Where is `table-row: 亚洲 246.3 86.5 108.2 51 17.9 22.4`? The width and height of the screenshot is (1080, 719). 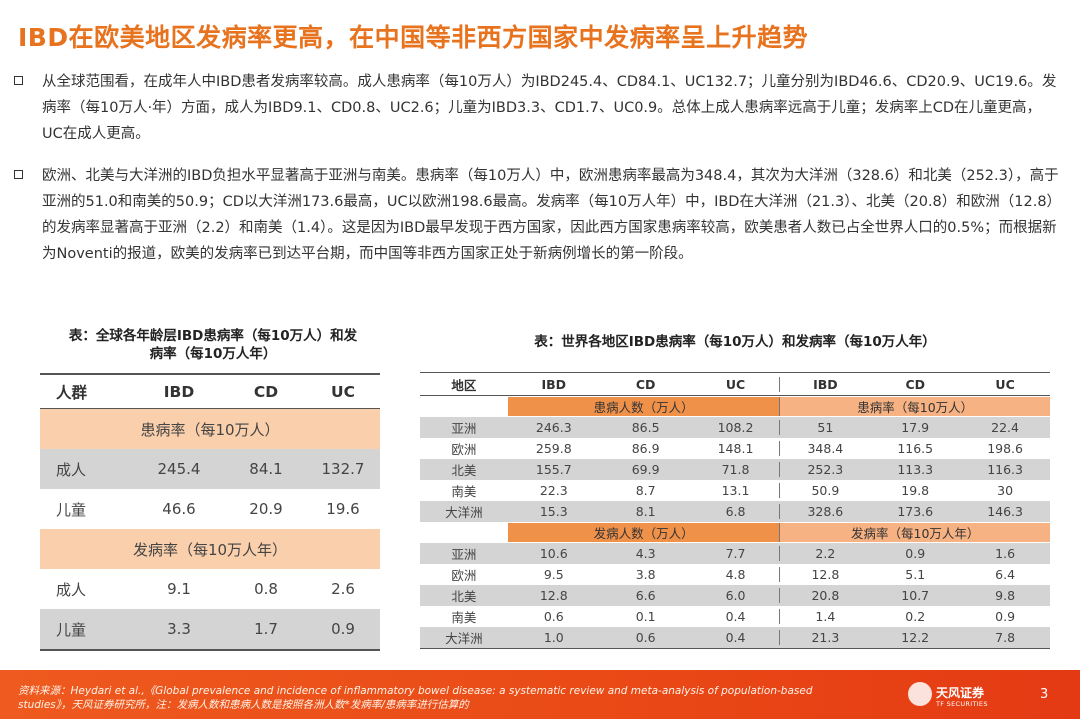
table-row: 亚洲 246.3 86.5 108.2 51 17.9 22.4 is located at coordinates (735, 427).